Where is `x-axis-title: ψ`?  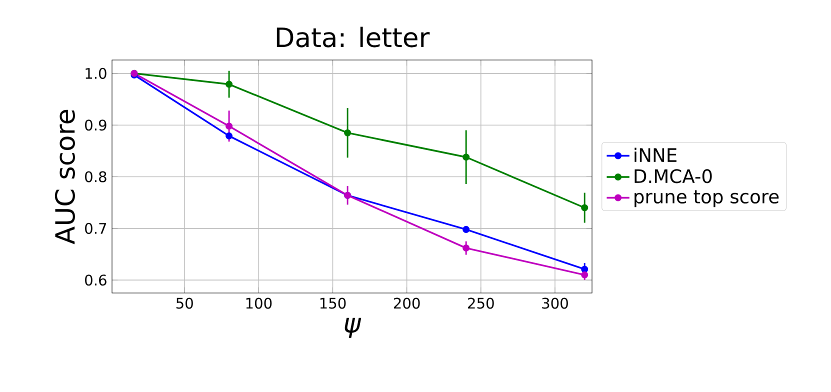
x-axis-title: ψ is located at coordinates (353, 328).